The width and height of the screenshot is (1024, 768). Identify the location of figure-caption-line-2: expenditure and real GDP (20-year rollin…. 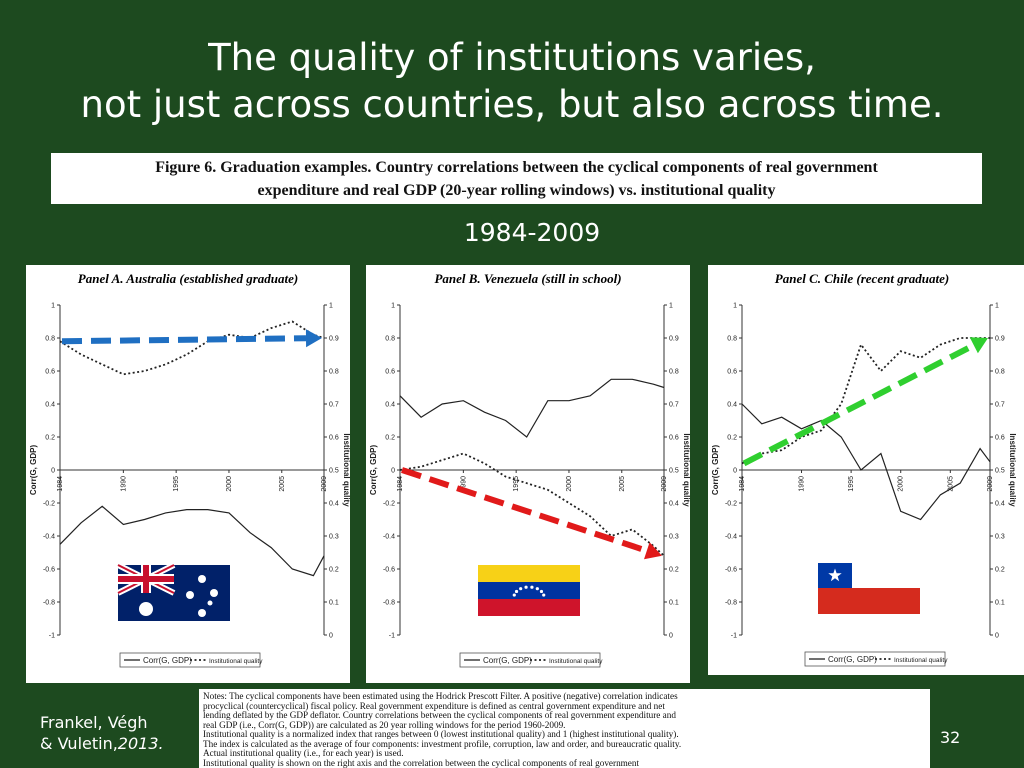
(516, 190).